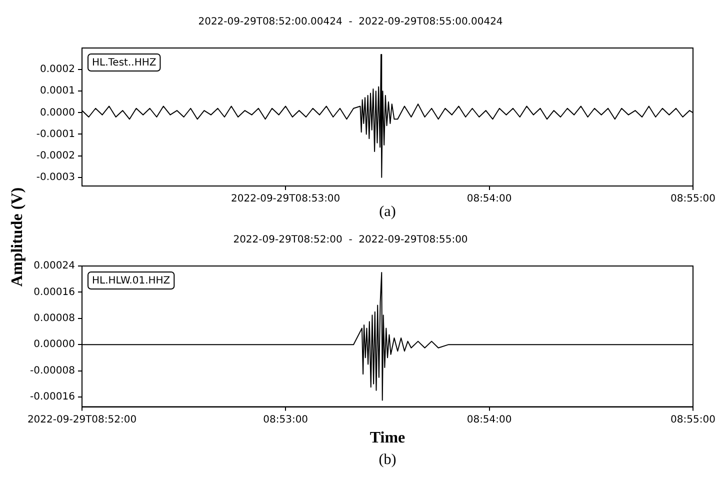  Describe the element at coordinates (350, 240) in the screenshot. I see `chart-title: 2022-09-29T08:52:00 - 2022-09-29T08:55:00` at that location.